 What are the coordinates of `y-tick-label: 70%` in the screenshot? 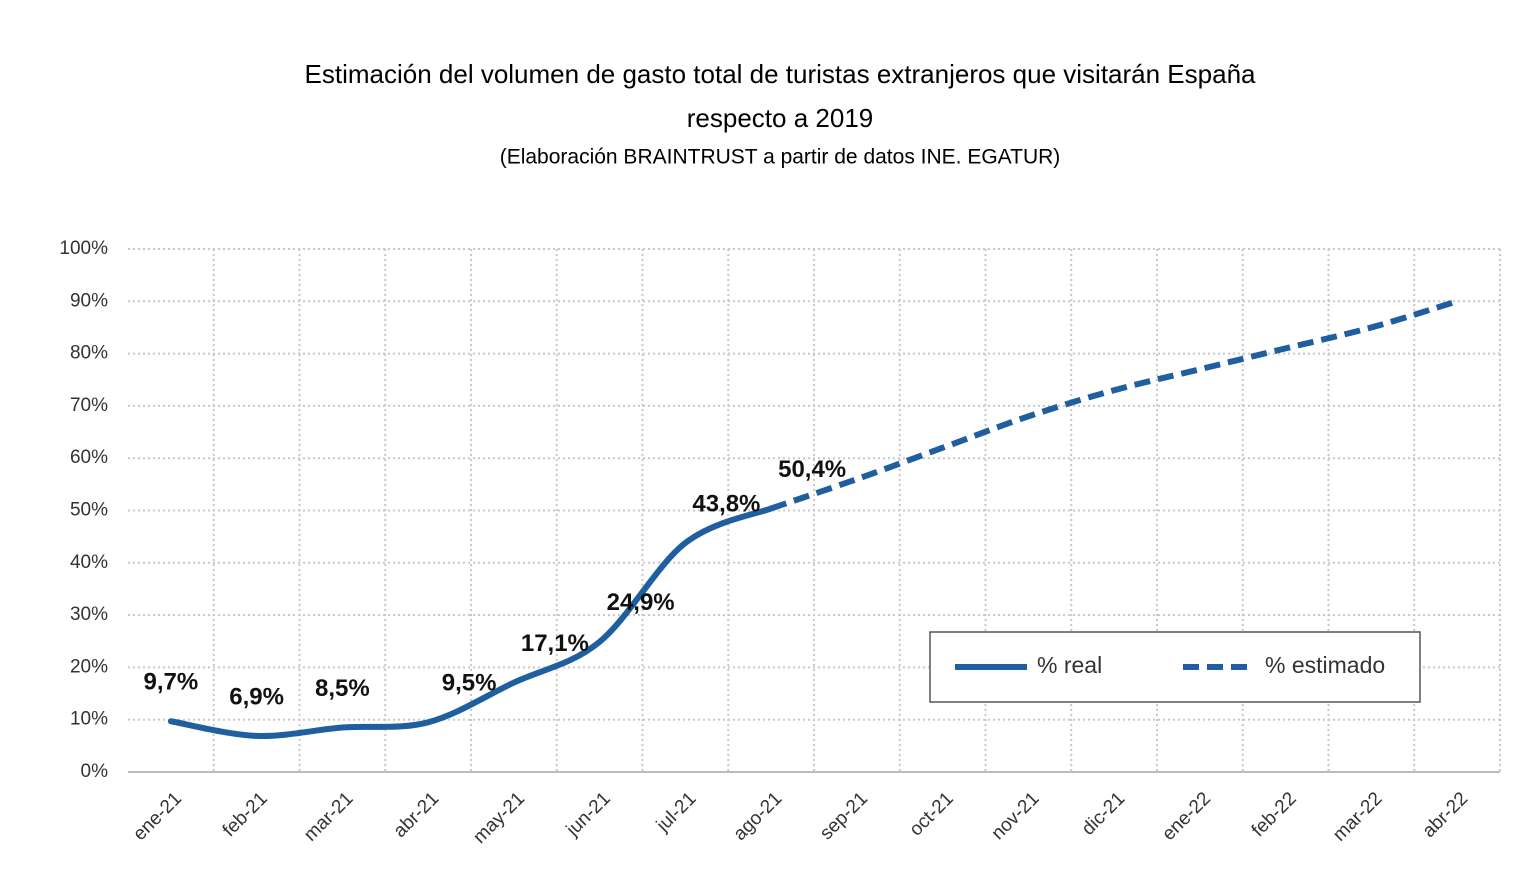 It's located at (89, 405).